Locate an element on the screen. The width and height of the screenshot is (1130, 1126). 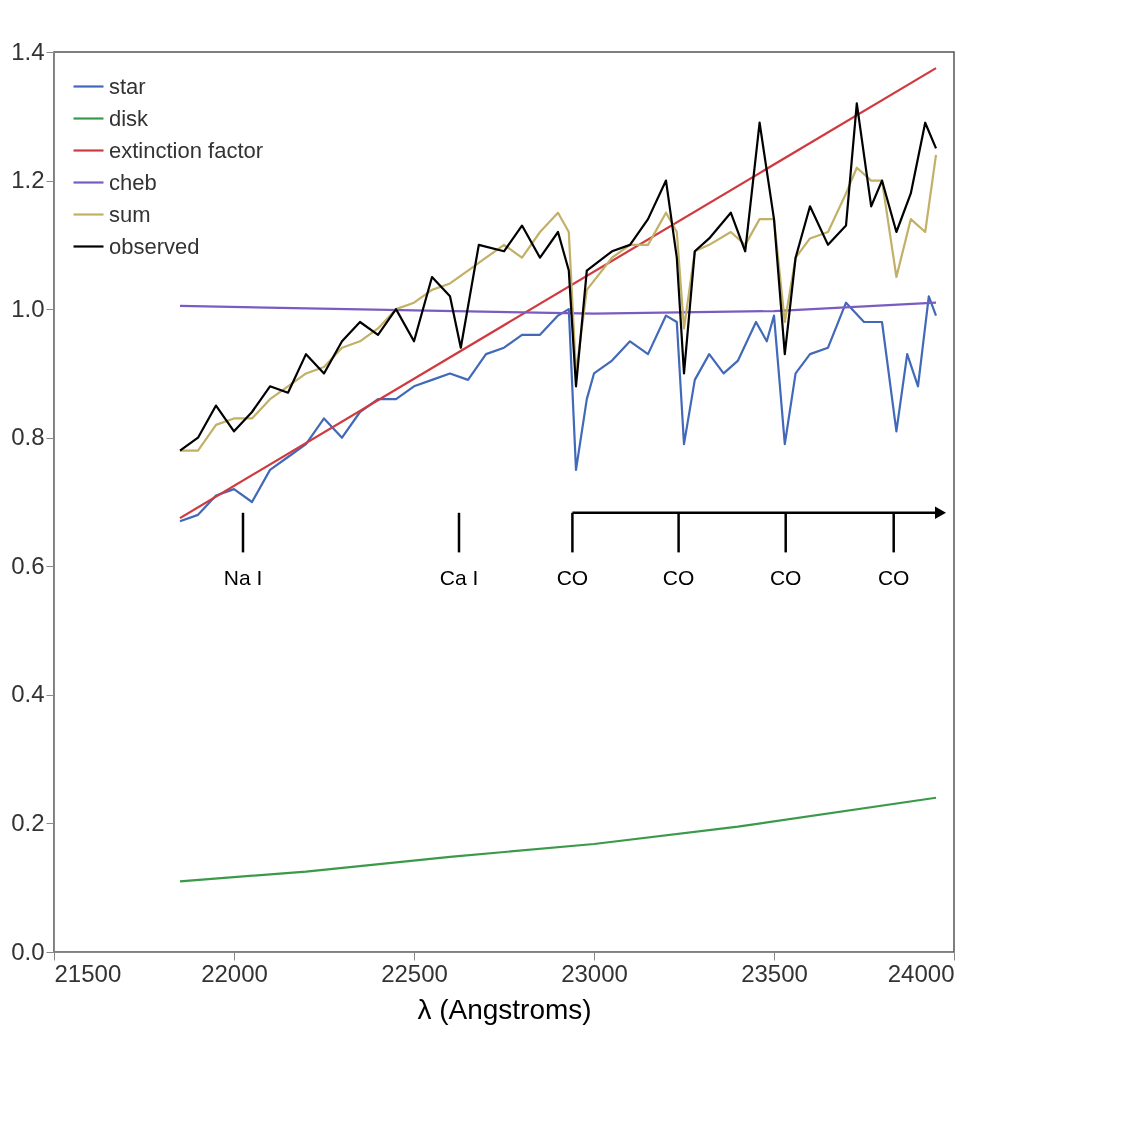
annotation: Ca I is located at coordinates (459, 577).